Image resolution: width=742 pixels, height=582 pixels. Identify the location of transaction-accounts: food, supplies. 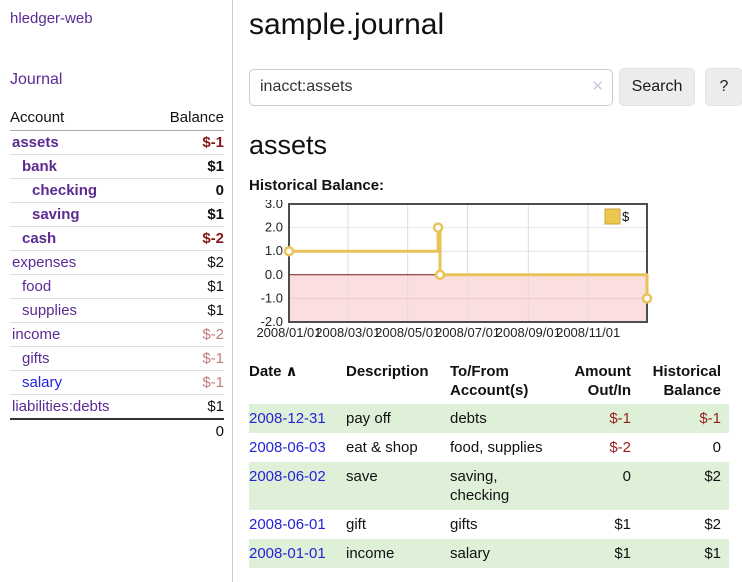
(496, 447).